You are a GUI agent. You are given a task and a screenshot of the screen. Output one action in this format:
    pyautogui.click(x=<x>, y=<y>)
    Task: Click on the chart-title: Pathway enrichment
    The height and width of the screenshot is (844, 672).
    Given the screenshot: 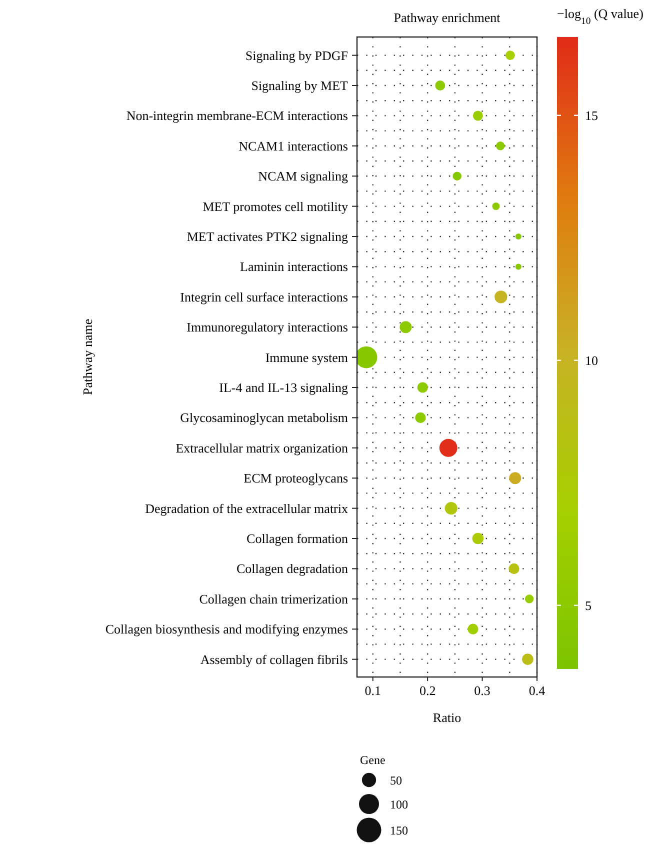 What is the action you would take?
    pyautogui.click(x=447, y=17)
    